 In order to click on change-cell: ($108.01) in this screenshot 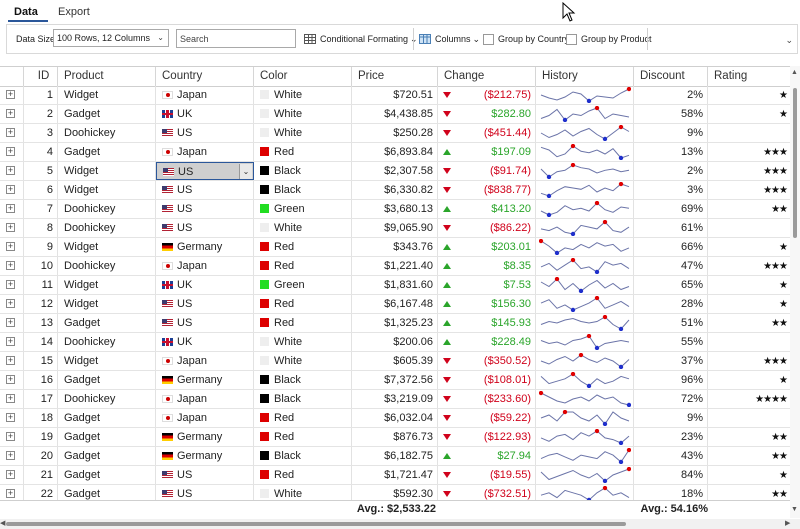, I will do `click(487, 380)`.